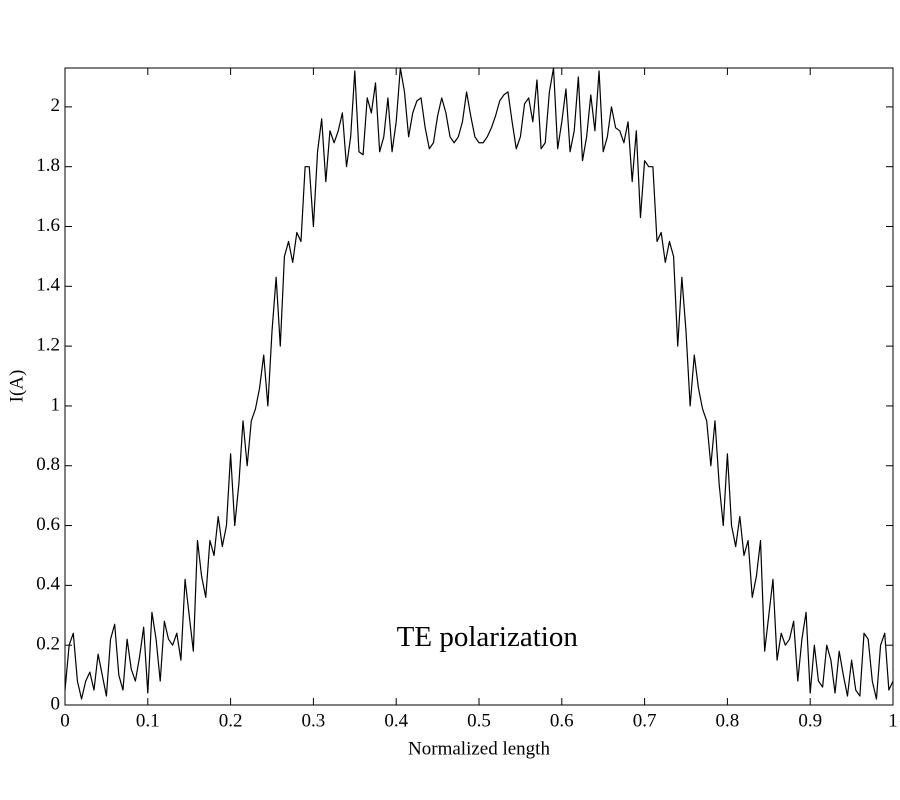 Image resolution: width=900 pixels, height=800 pixels. Describe the element at coordinates (48, 344) in the screenshot. I see `y-tick-label: 1.2` at that location.